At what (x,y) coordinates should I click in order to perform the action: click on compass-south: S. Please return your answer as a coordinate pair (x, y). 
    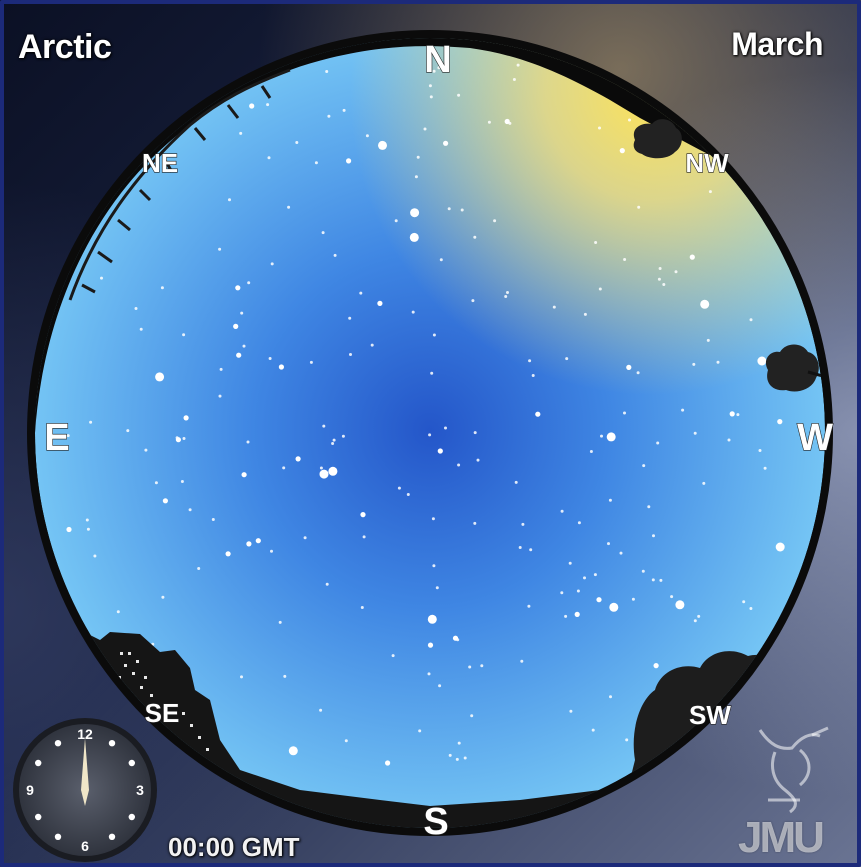
    Looking at the image, I should click on (435, 822).